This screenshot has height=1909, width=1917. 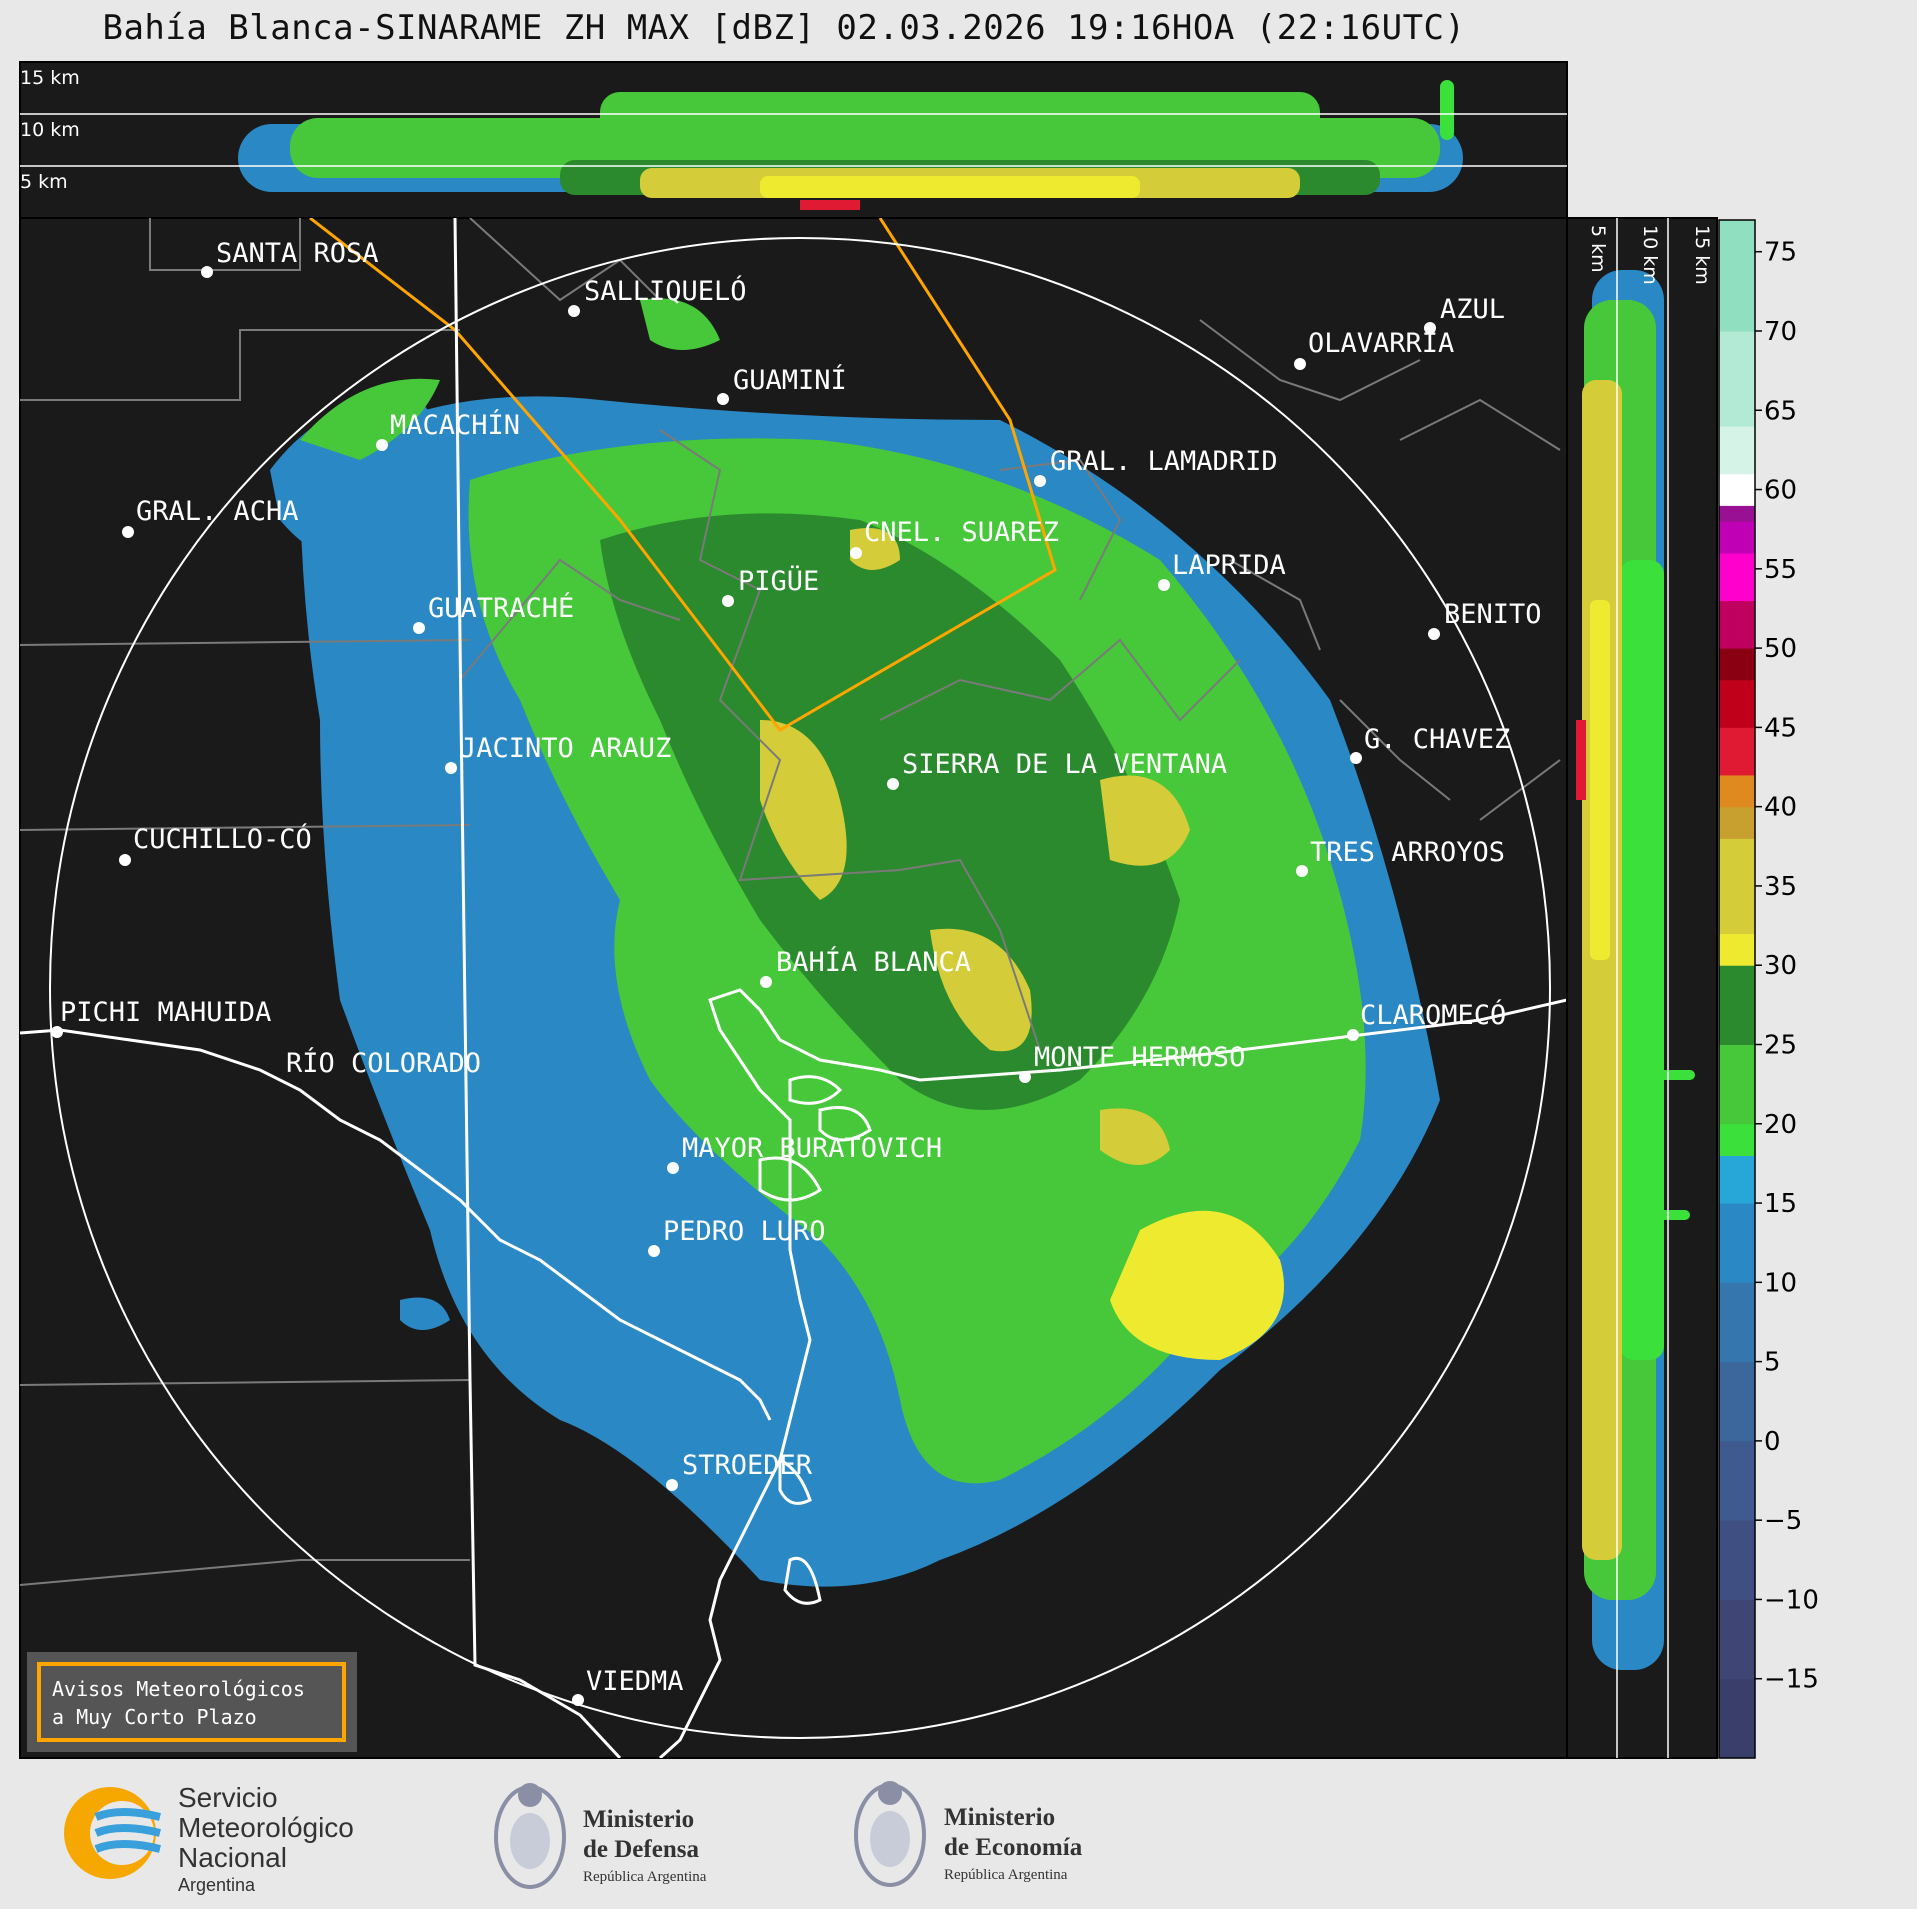 What do you see at coordinates (635, 1681) in the screenshot?
I see `city-label: VIEDMA` at bounding box center [635, 1681].